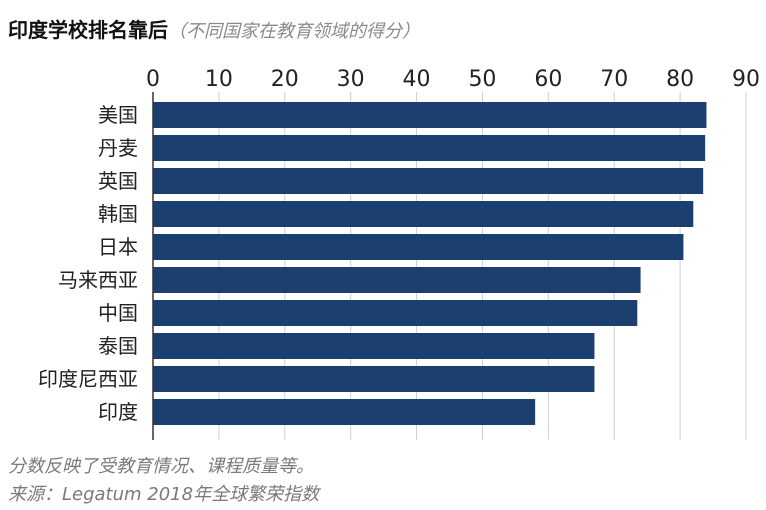 The image size is (766, 510). What do you see at coordinates (118, 148) in the screenshot?
I see `category-label-1: 丹麦` at bounding box center [118, 148].